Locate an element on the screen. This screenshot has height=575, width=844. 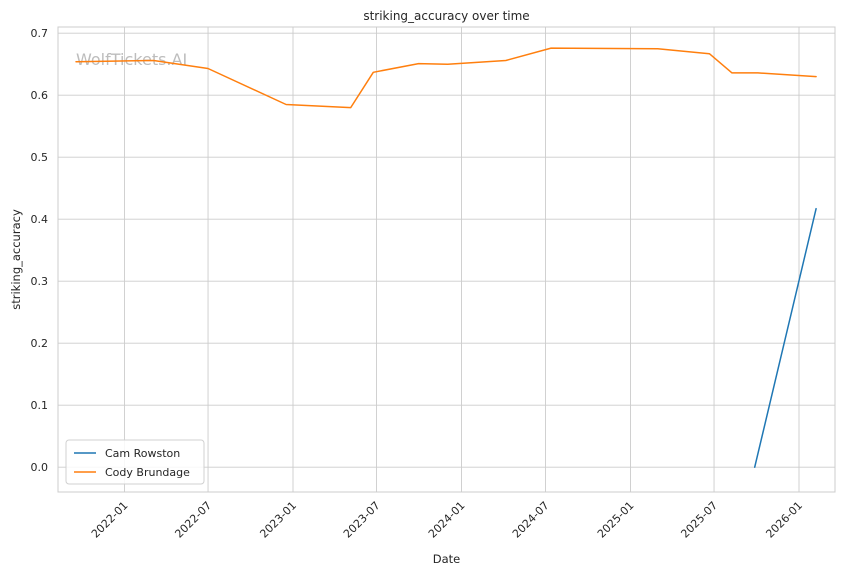
legend: Cam Rowston Cody Brundage is located at coordinates (135, 462).